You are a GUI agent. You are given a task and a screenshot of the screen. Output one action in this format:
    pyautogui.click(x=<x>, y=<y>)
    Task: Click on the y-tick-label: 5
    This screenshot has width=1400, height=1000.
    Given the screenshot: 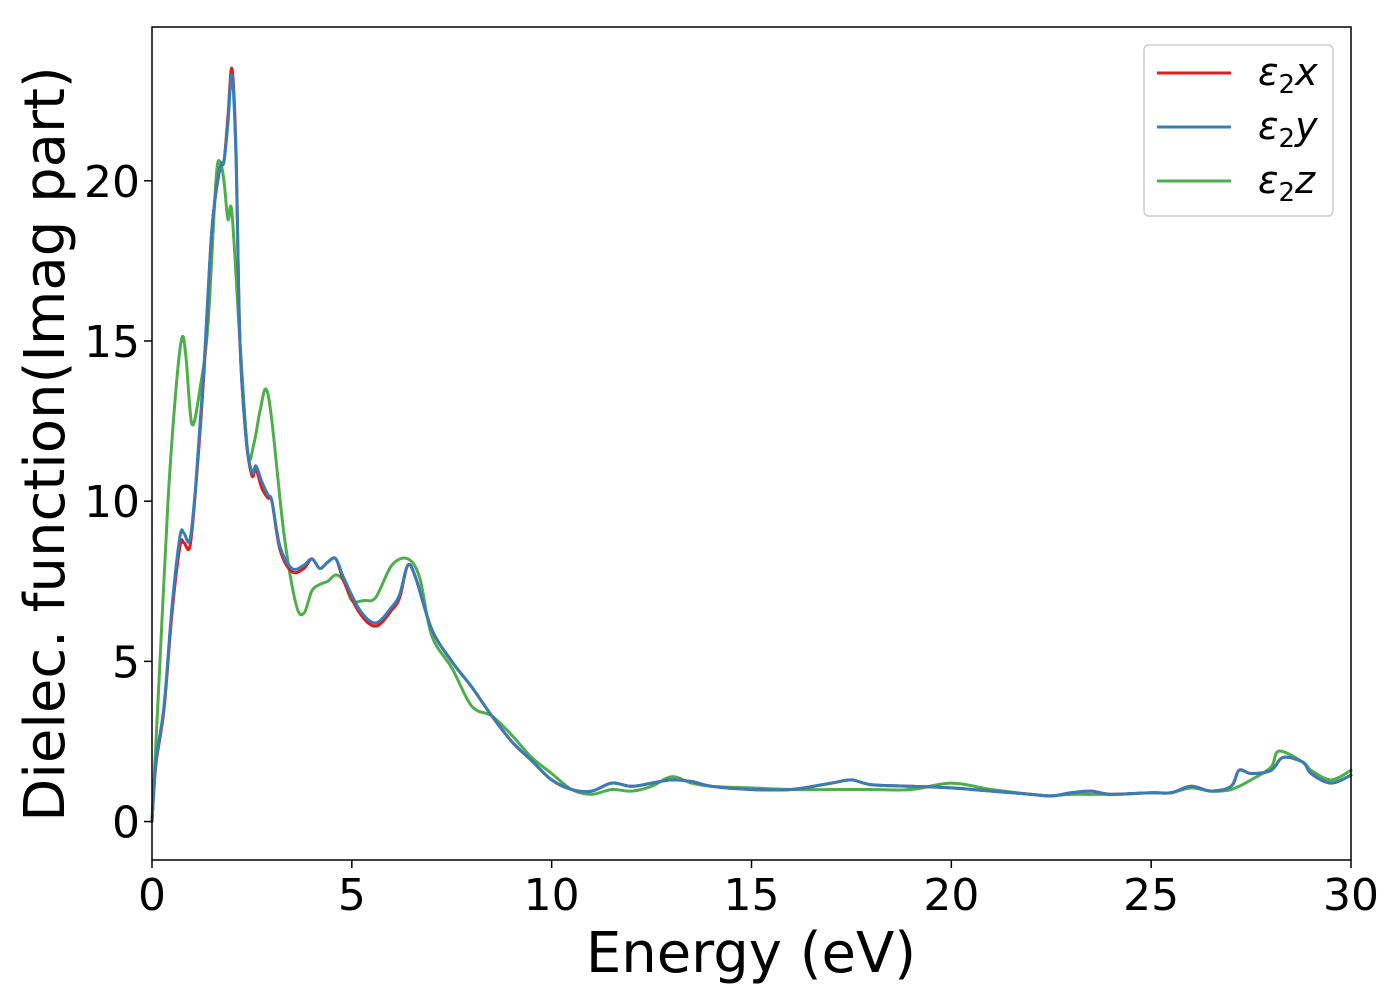 What is the action you would take?
    pyautogui.click(x=126, y=662)
    